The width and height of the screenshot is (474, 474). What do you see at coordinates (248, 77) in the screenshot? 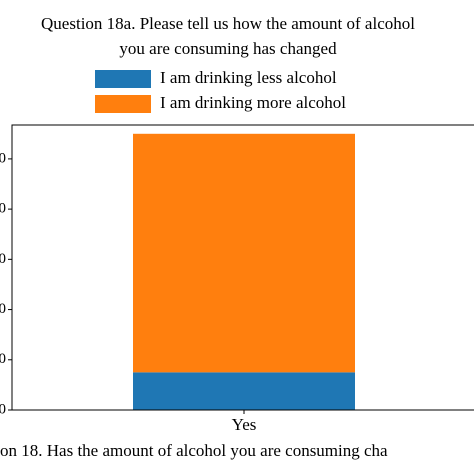
I see `legend-label: I am drinking less alcohol` at bounding box center [248, 77].